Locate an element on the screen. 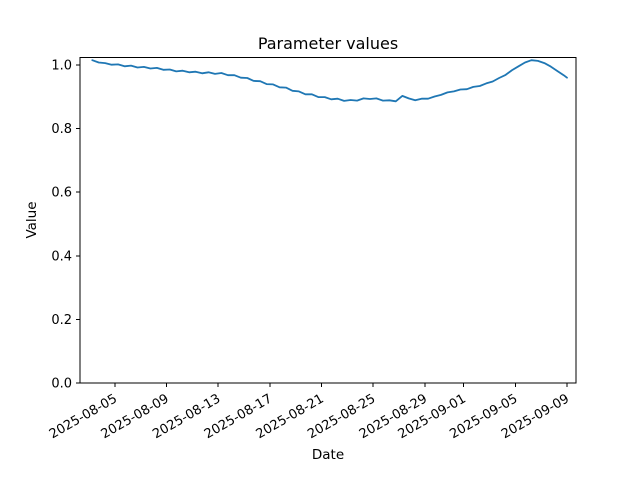  y-tick-label: 0.8 is located at coordinates (61, 129).